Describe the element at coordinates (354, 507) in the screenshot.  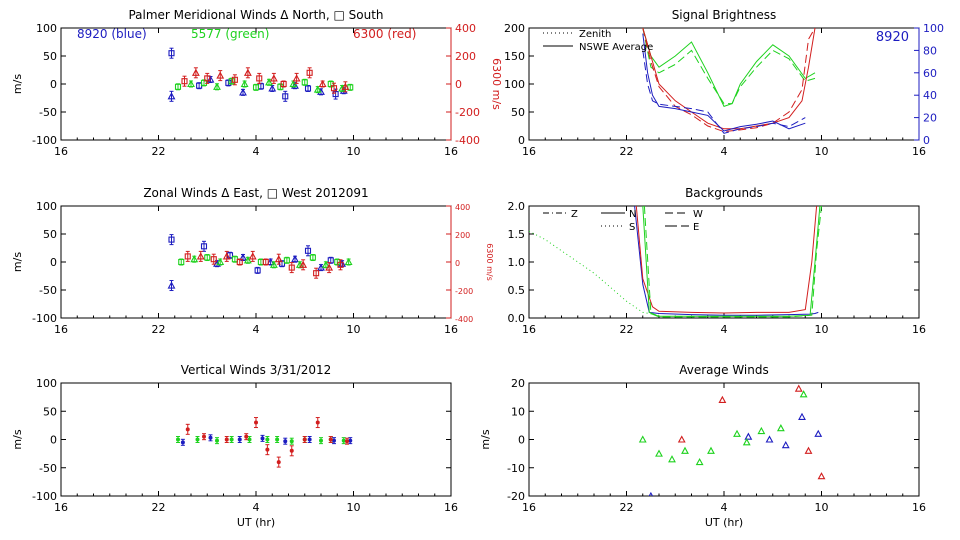
I see `x-tick-label: 10` at that location.